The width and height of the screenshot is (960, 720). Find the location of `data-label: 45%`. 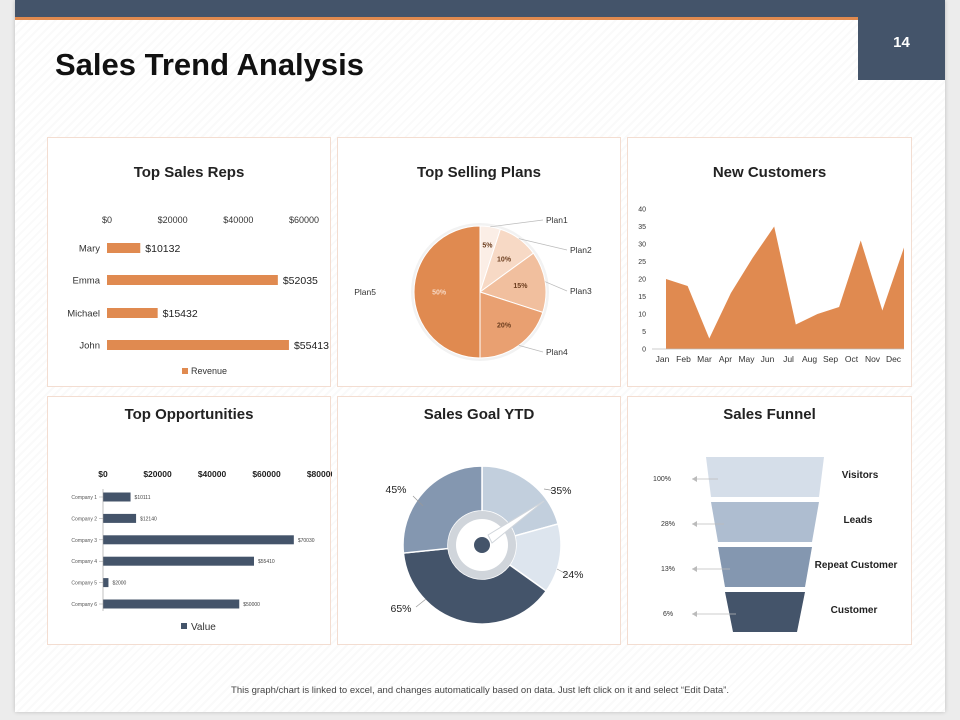

data-label: 45% is located at coordinates (395, 490).